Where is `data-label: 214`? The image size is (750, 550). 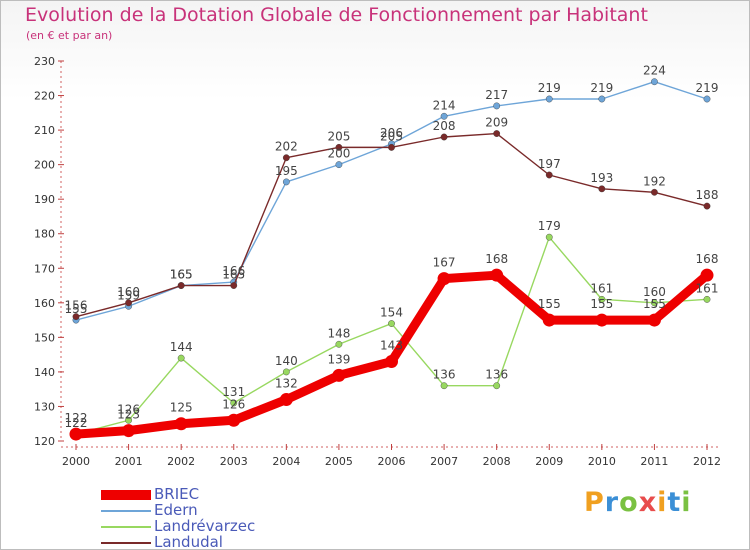 data-label: 214 is located at coordinates (444, 105).